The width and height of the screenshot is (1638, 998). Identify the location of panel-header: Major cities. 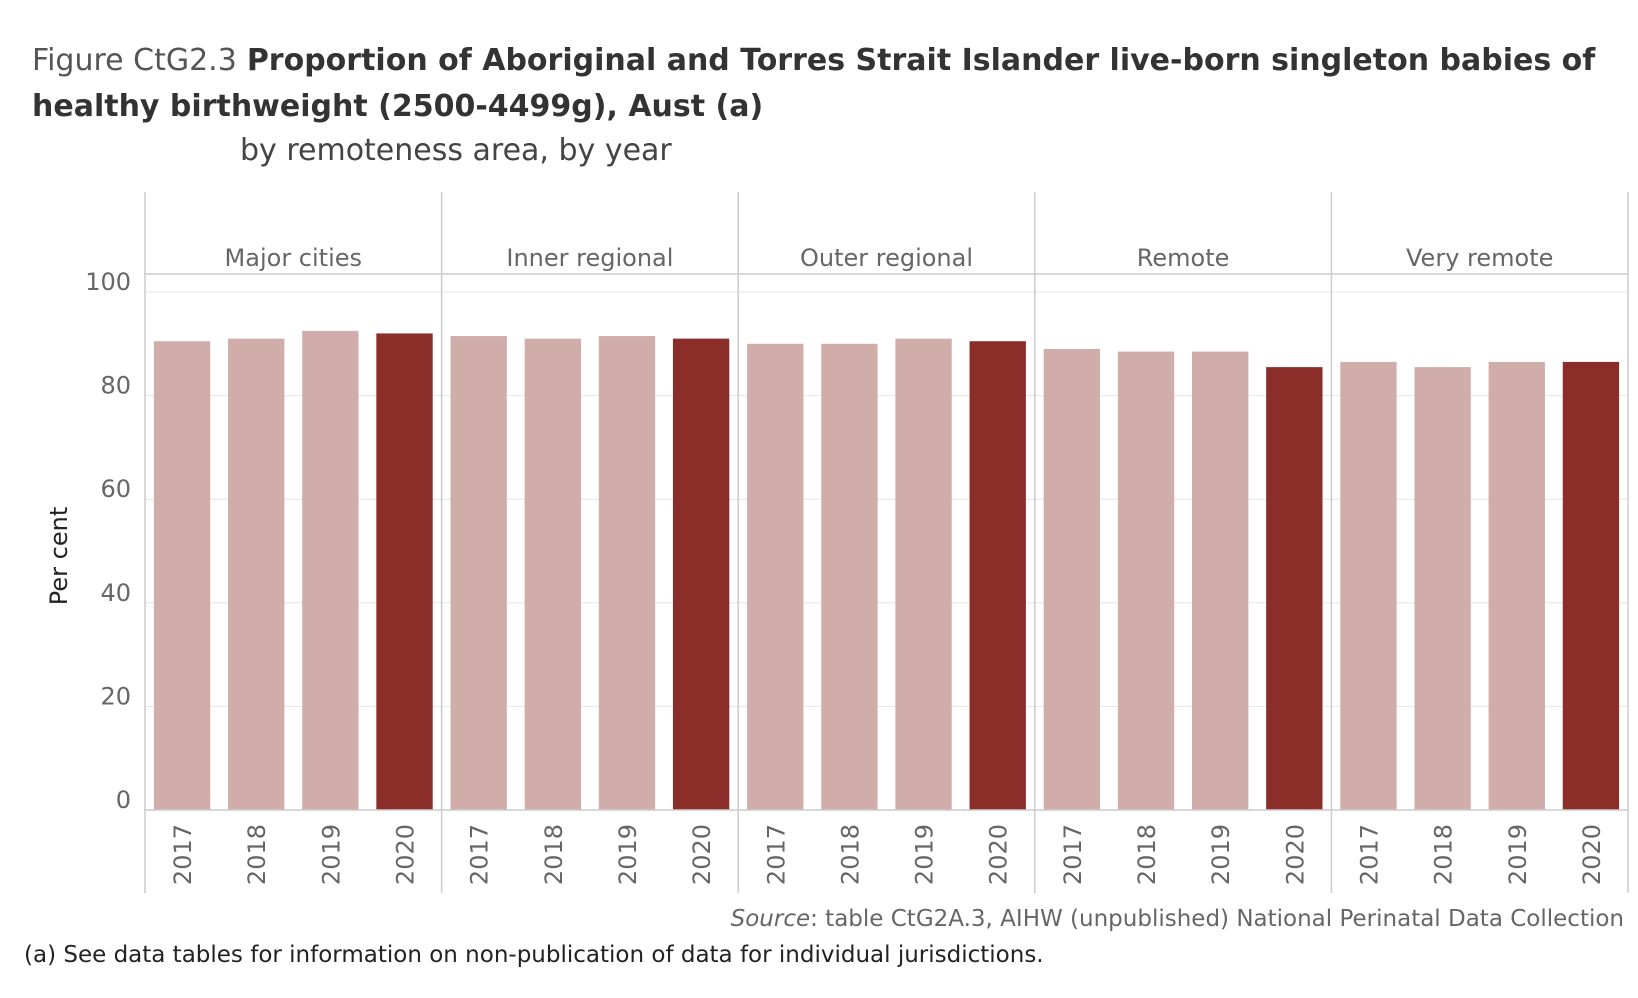
(293, 258).